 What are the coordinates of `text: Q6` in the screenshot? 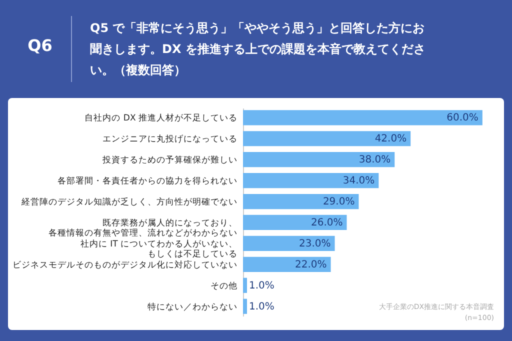 It's located at (40, 45).